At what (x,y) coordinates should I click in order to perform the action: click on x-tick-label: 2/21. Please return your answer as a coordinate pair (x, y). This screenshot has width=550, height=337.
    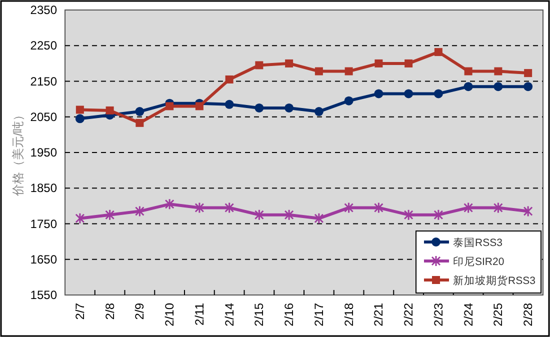
    Looking at the image, I should click on (379, 314).